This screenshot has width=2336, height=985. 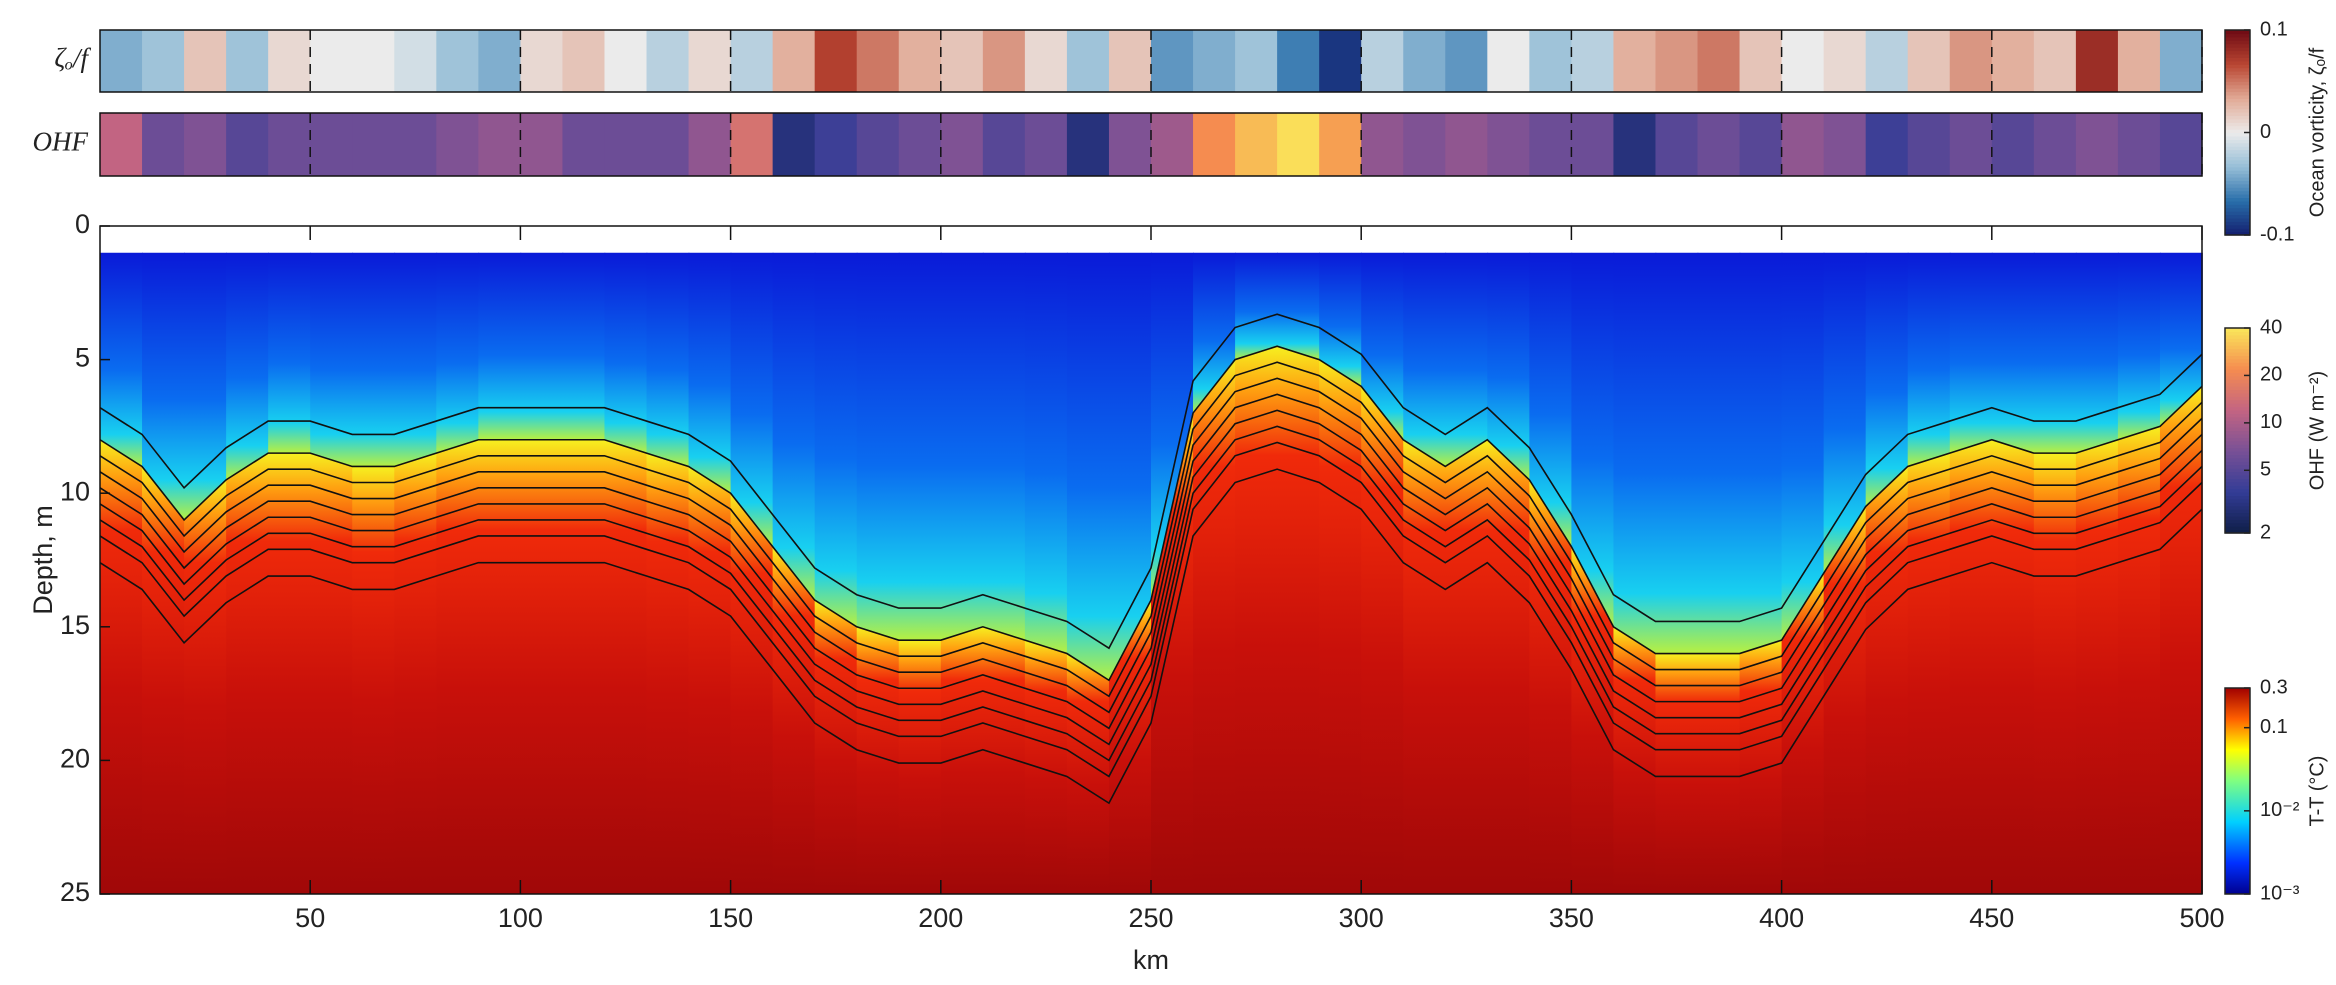 I want to click on y-tick-label: 25, so click(x=75, y=892).